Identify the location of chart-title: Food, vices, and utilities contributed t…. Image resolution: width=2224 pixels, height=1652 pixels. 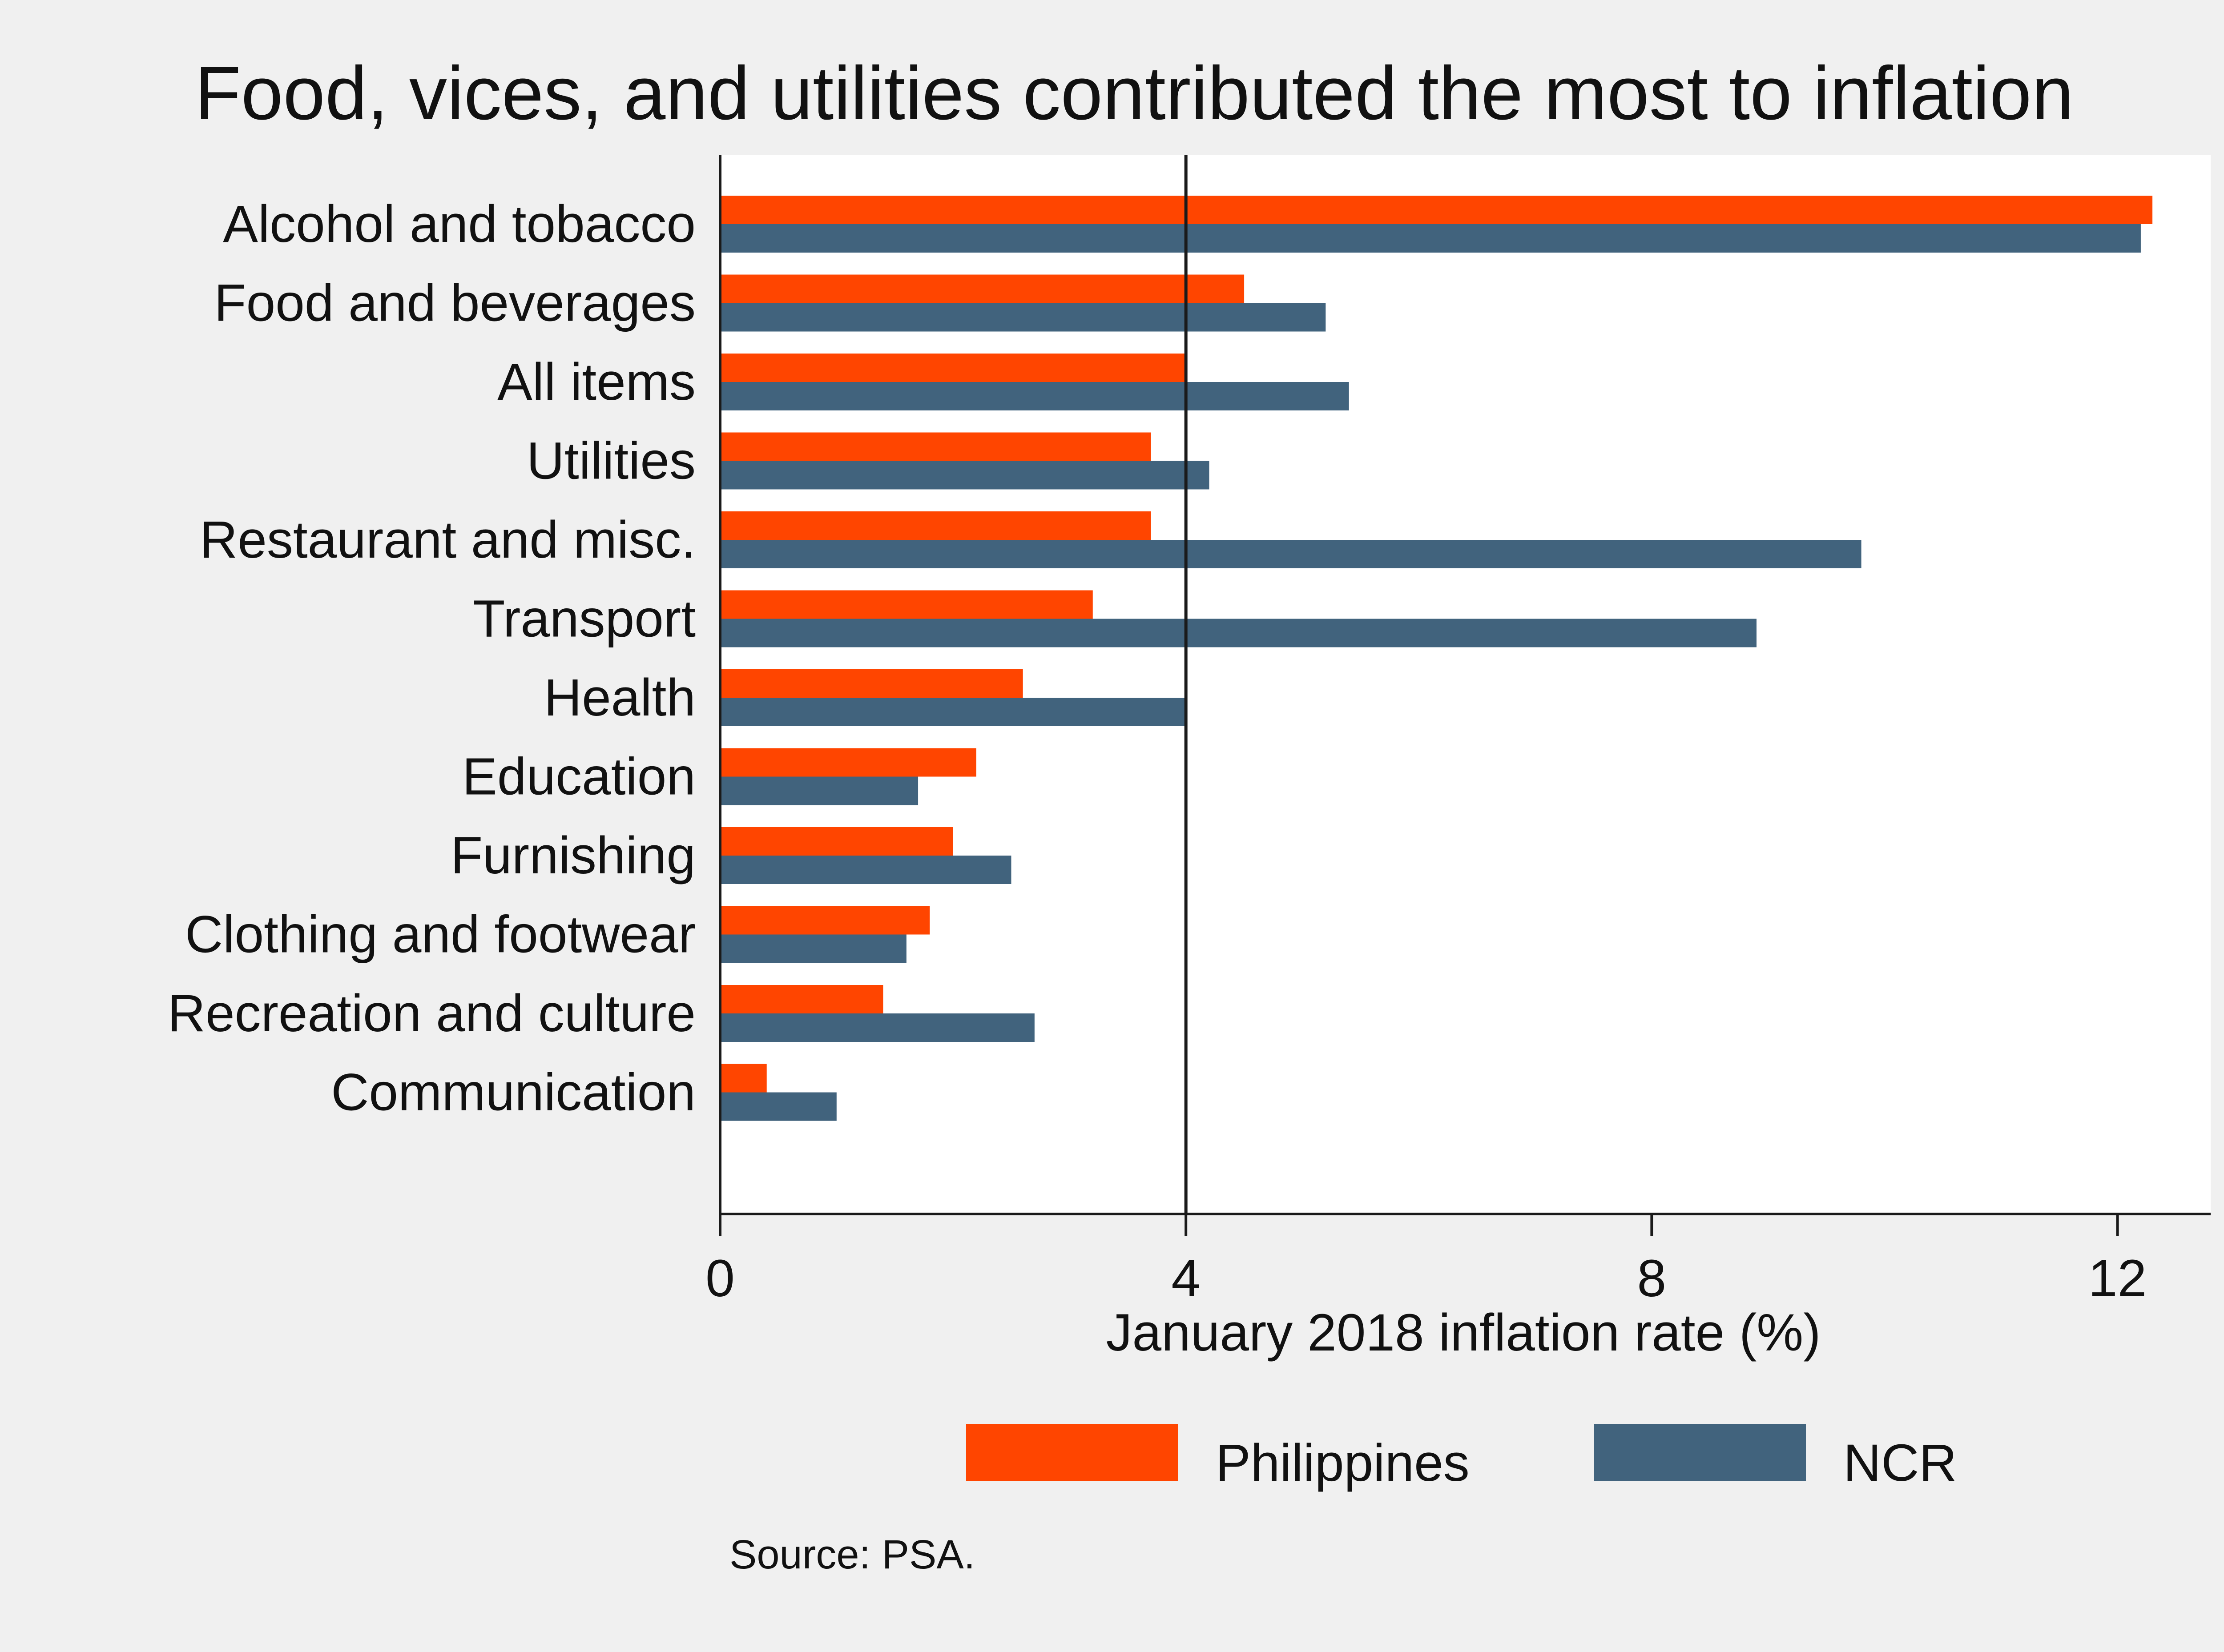
(1134, 93).